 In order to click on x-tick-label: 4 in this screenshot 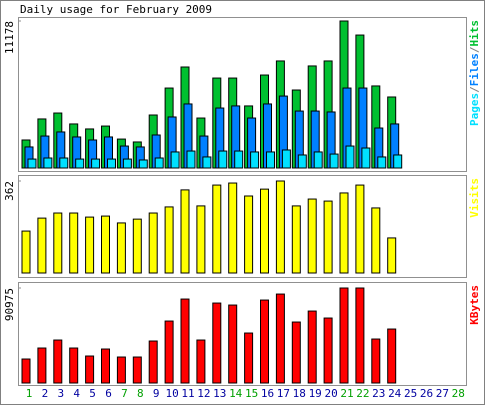, I will do `click(76, 393)`.